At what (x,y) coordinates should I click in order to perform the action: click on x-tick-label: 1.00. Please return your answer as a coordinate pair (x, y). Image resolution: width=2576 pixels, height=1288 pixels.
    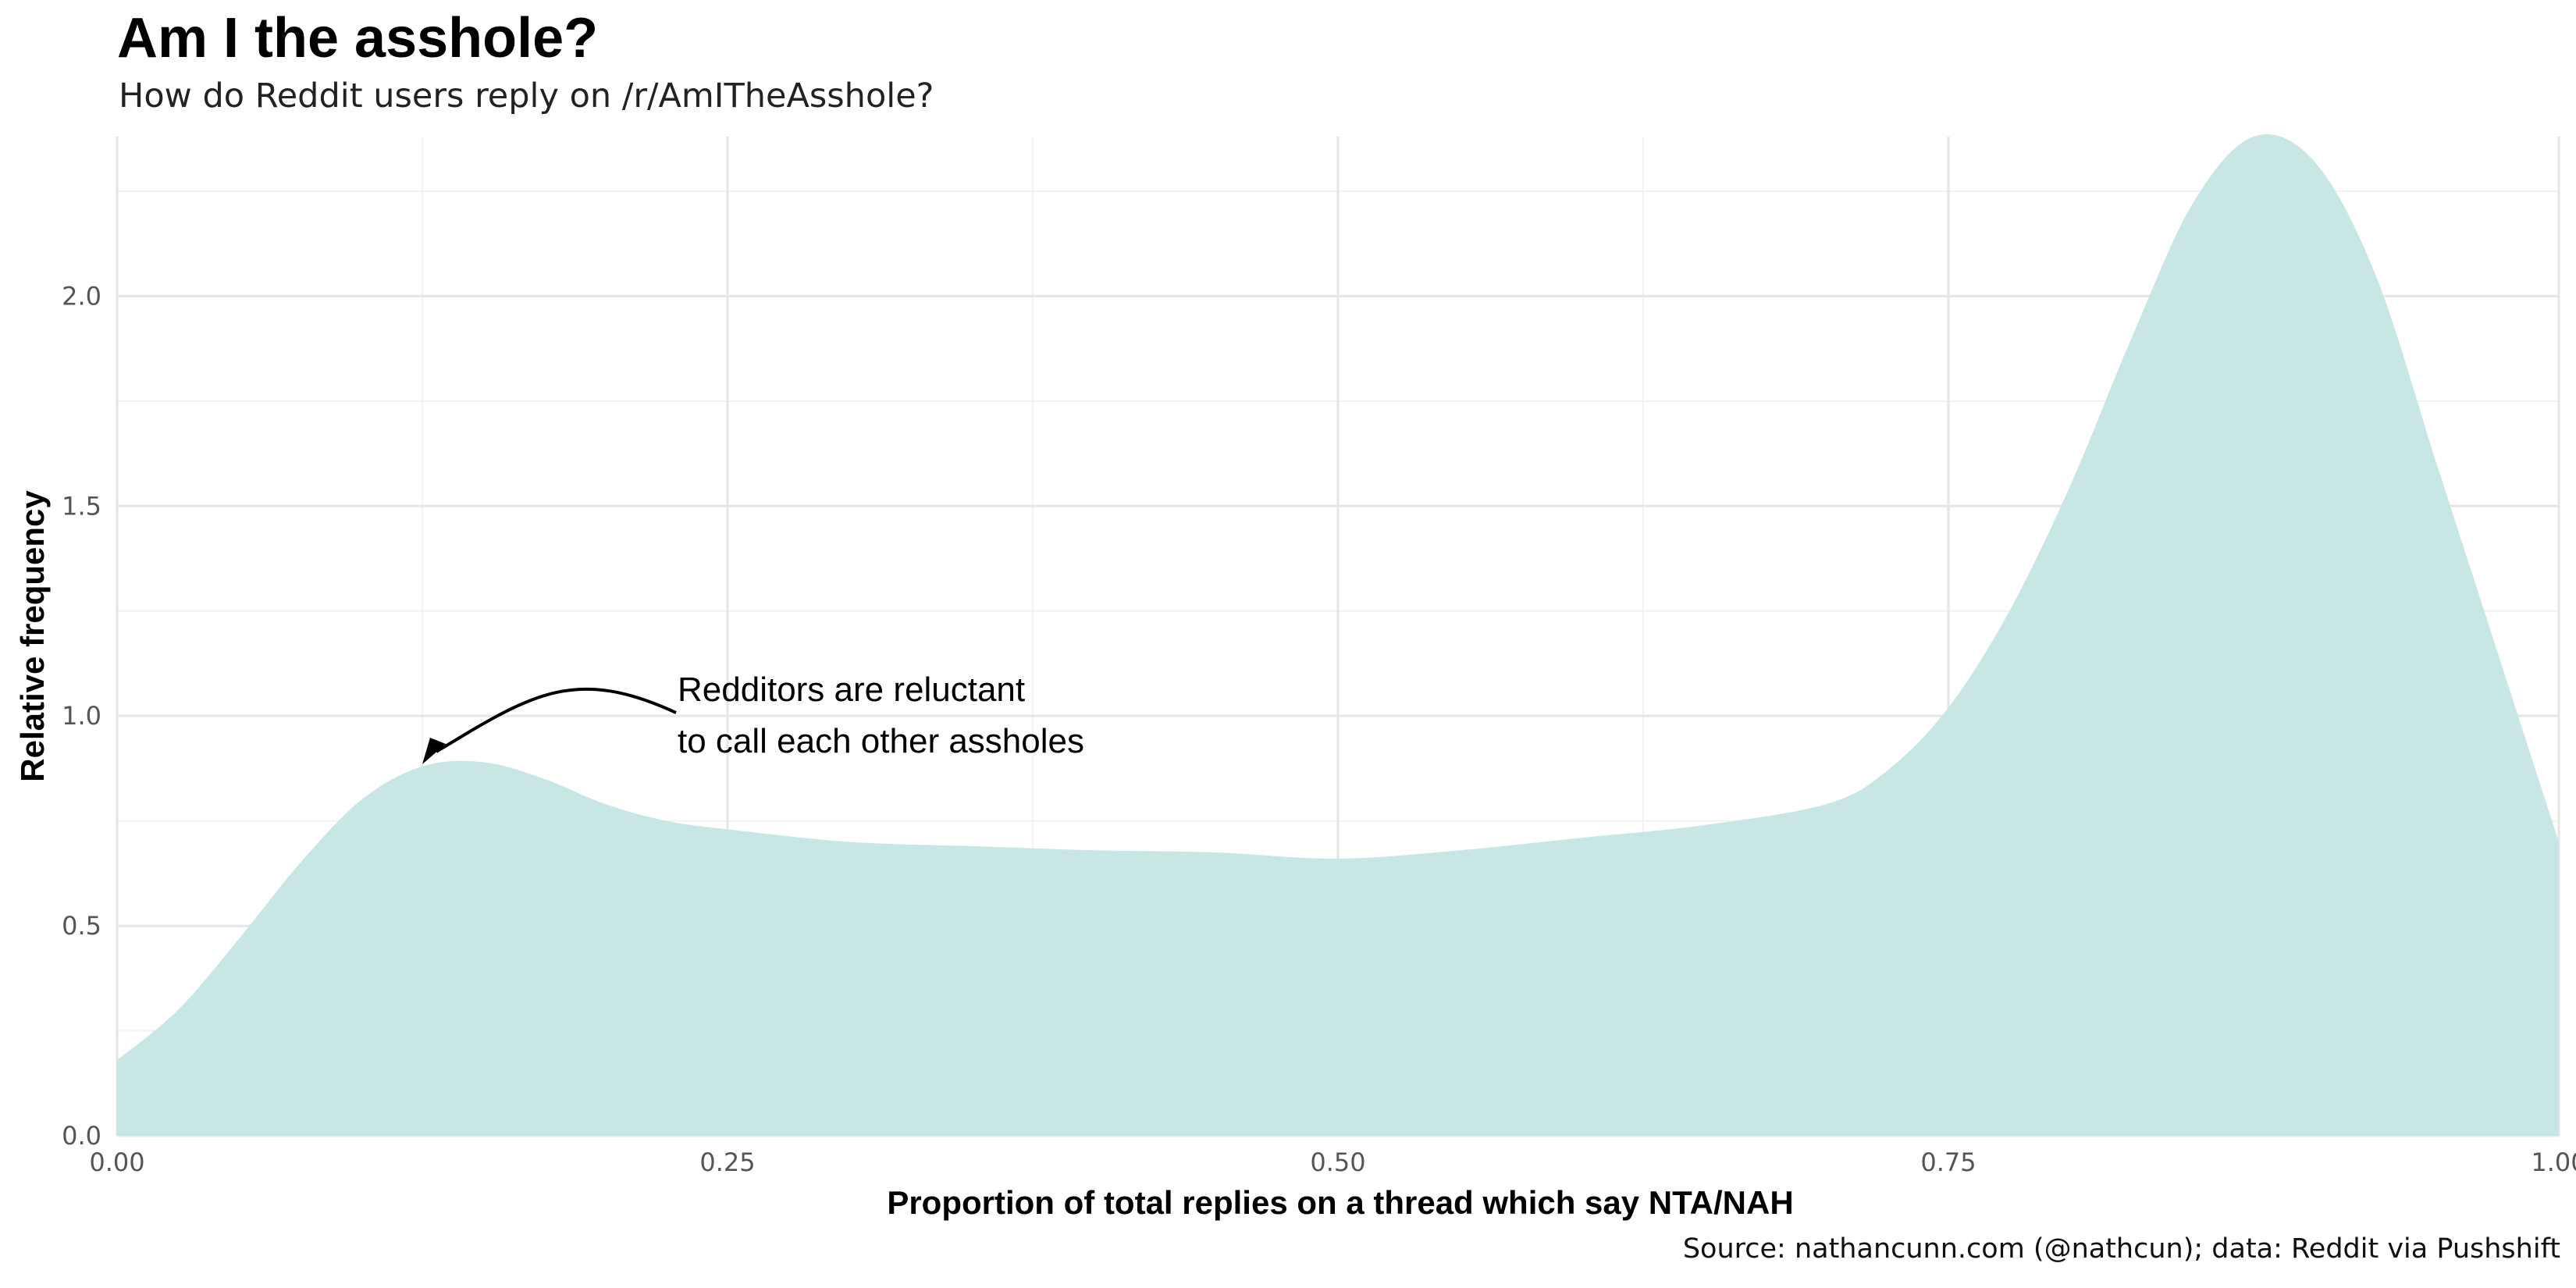
    Looking at the image, I should click on (2553, 1162).